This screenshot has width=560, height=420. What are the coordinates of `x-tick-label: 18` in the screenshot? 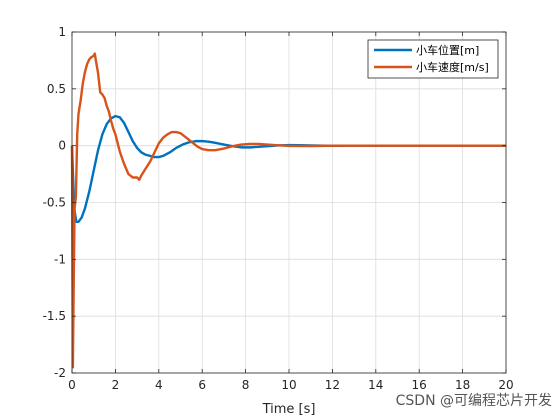 It's located at (462, 385).